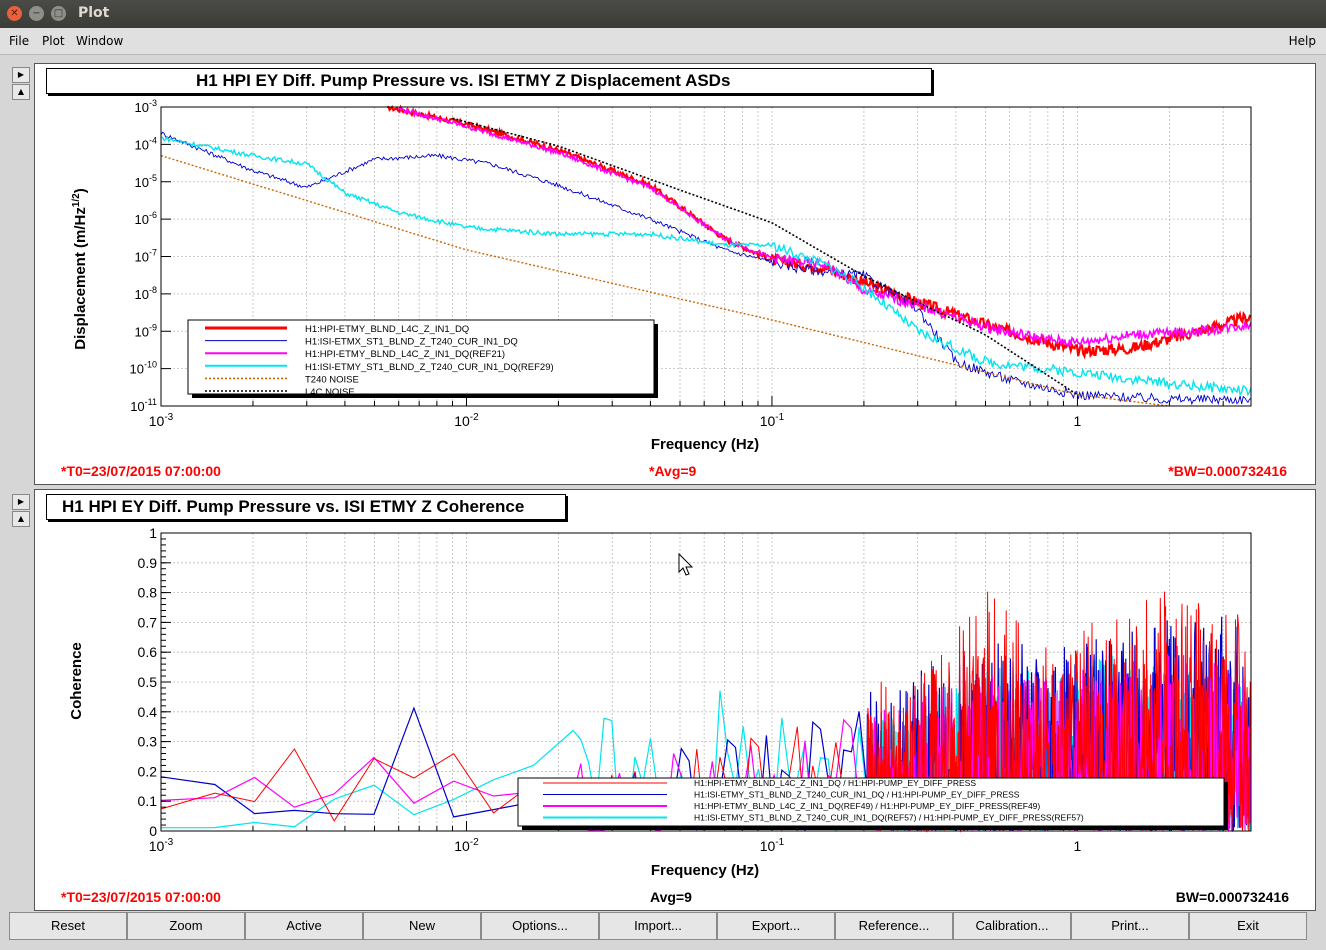 This screenshot has width=1326, height=950. Describe the element at coordinates (146, 181) in the screenshot. I see `y-tick-label: 10⁻⁵` at that location.